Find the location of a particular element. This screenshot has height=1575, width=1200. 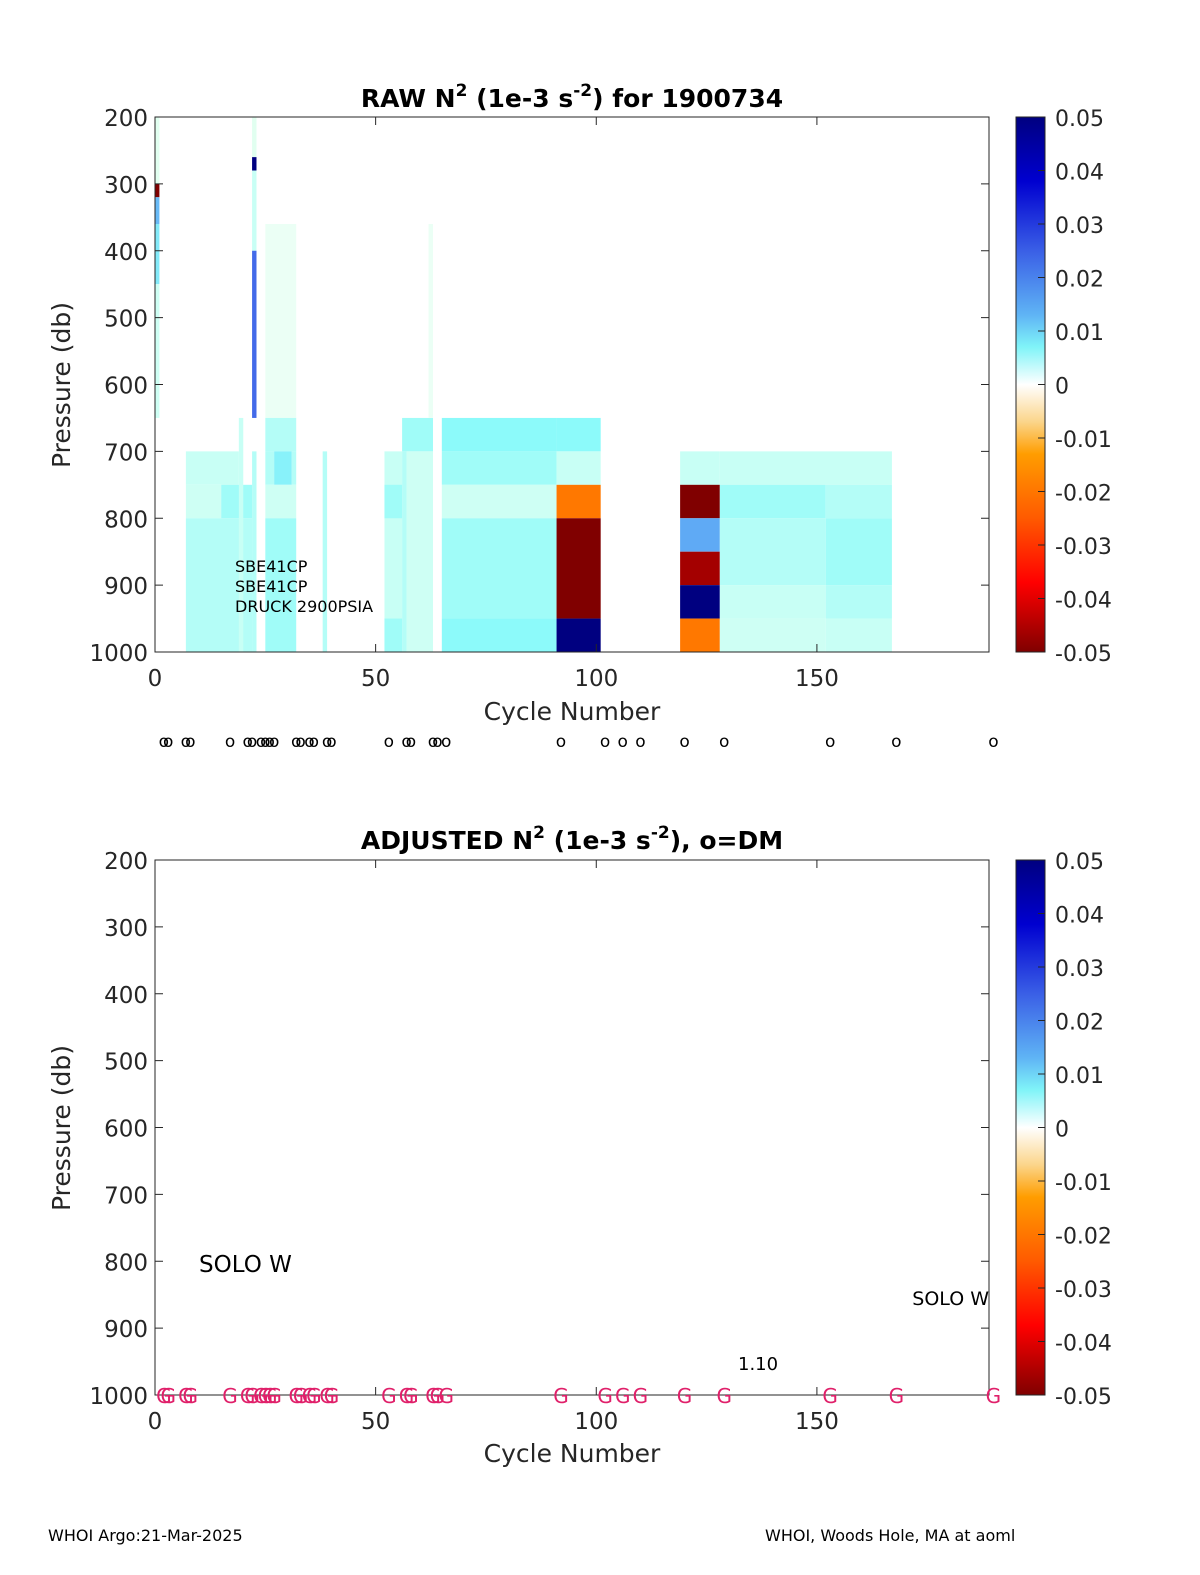

sensor-annotation-3: DRUCK 2900PSIA is located at coordinates (304, 606).